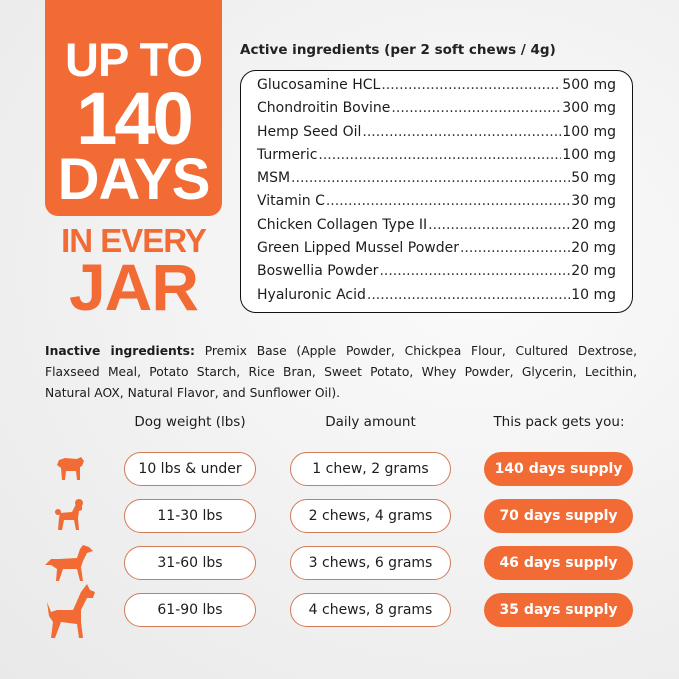  I want to click on amount-text: 3 chews, 6 grams, so click(370, 563).